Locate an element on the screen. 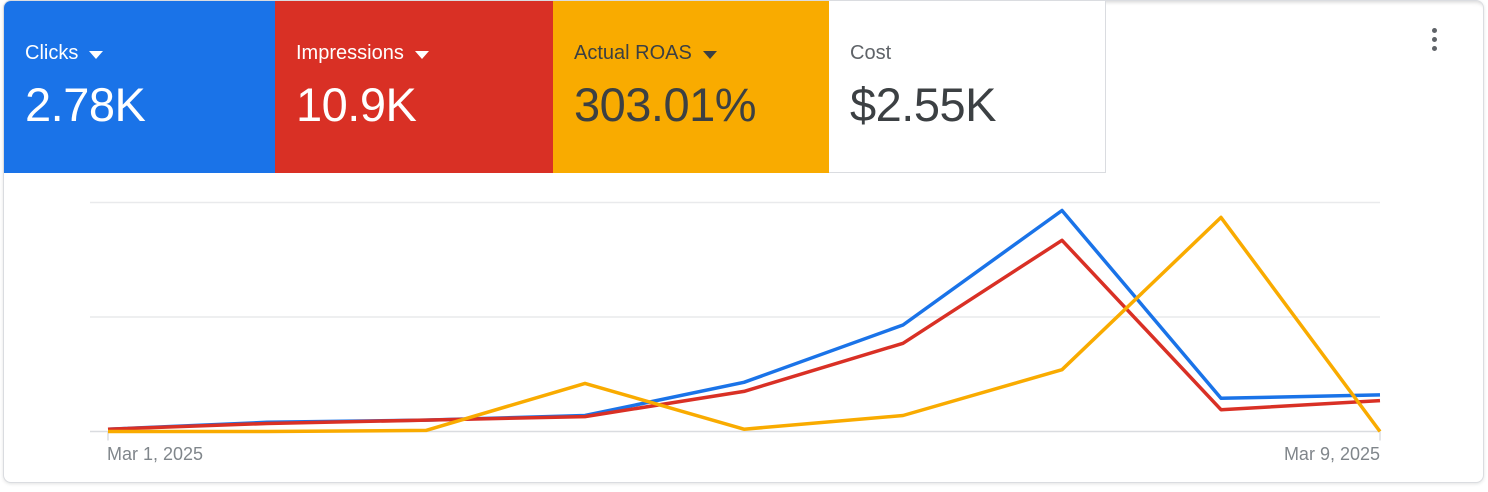 This screenshot has height=492, width=1488. metric-label-row: Impressions is located at coordinates (415, 53).